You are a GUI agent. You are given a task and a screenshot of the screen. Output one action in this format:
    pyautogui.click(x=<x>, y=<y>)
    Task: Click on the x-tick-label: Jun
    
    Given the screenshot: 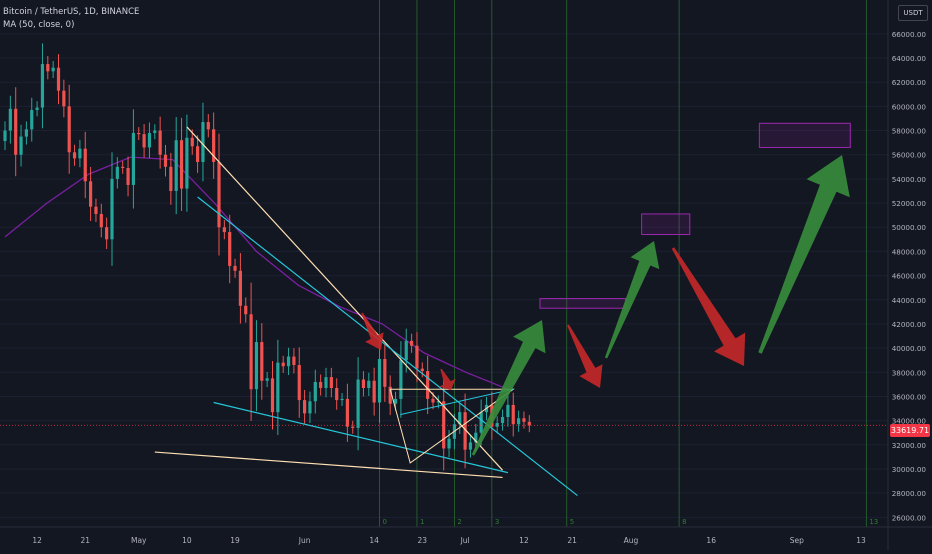 What is the action you would take?
    pyautogui.click(x=304, y=540)
    